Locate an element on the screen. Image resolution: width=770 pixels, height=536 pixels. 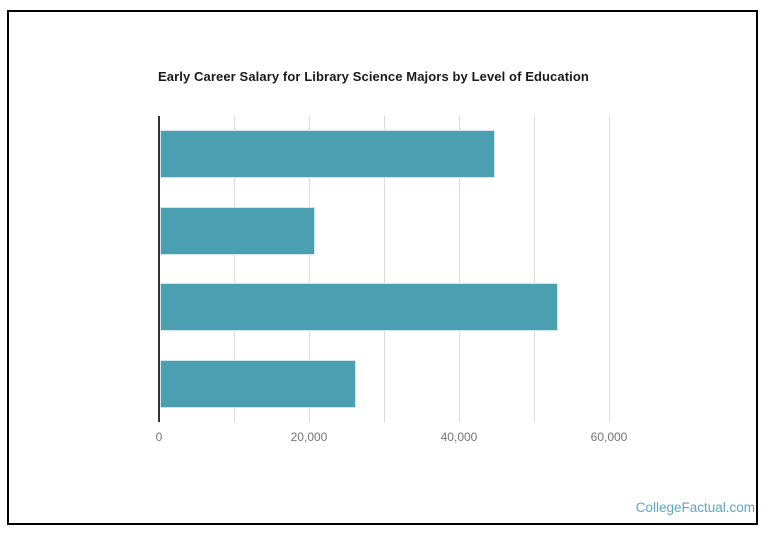
x-axis-tick-label: 40,000 is located at coordinates (459, 437).